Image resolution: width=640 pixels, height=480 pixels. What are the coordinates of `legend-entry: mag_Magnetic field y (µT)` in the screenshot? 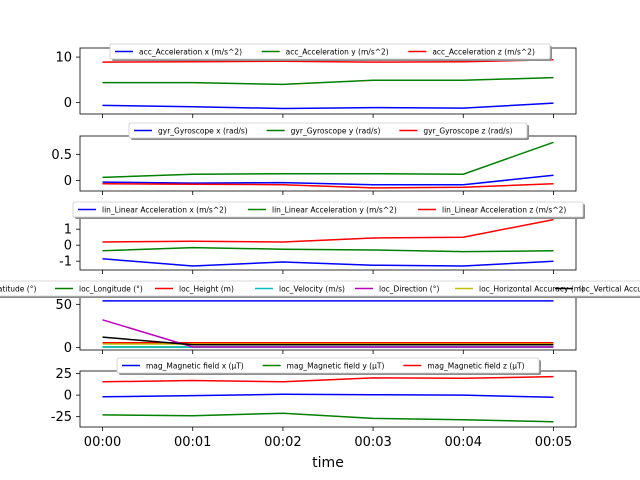 It's located at (336, 365).